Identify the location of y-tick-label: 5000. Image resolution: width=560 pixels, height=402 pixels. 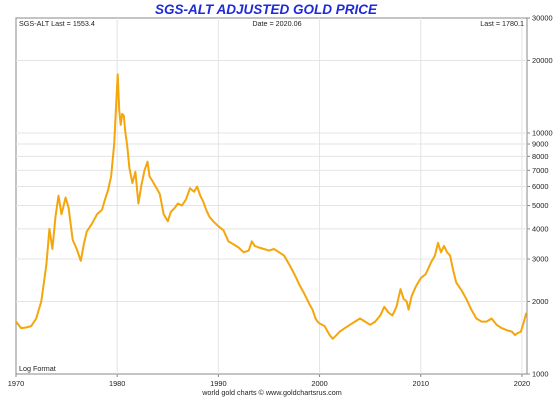
(540, 205).